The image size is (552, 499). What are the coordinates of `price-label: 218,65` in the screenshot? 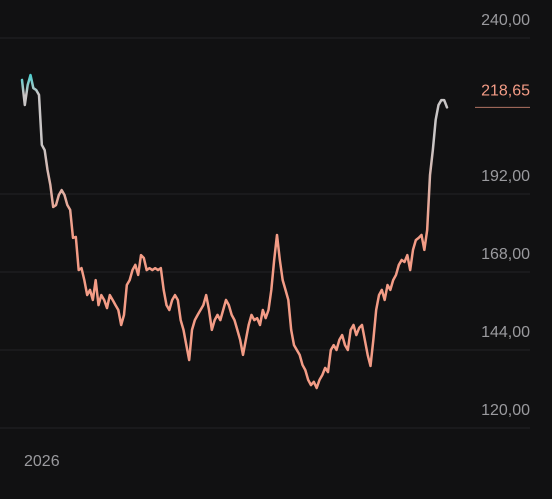 It's located at (505, 90).